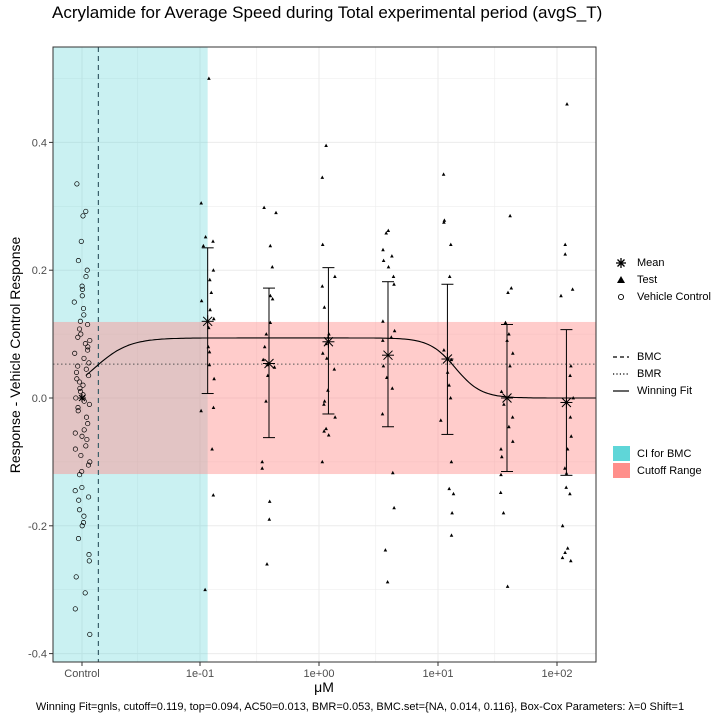  What do you see at coordinates (81, 674) in the screenshot?
I see `x-tick-label: Control` at bounding box center [81, 674].